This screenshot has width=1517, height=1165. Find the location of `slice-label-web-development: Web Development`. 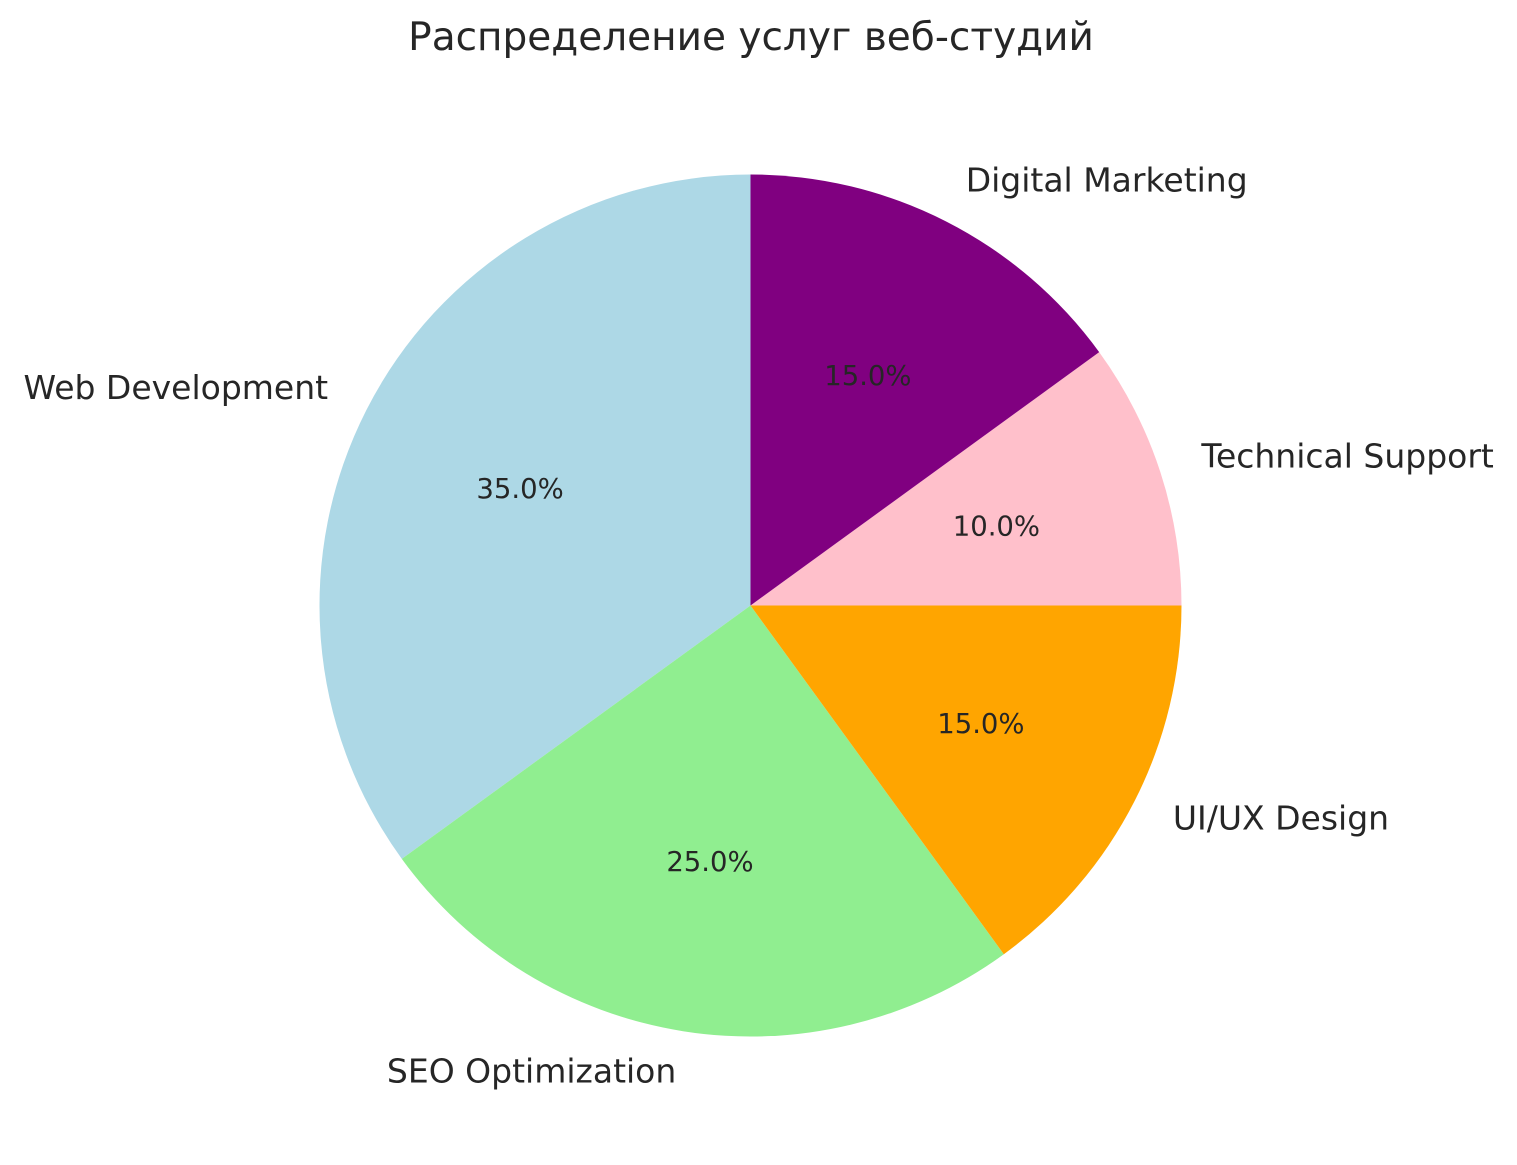

slice-label-web-development: Web Development is located at coordinates (176, 387).